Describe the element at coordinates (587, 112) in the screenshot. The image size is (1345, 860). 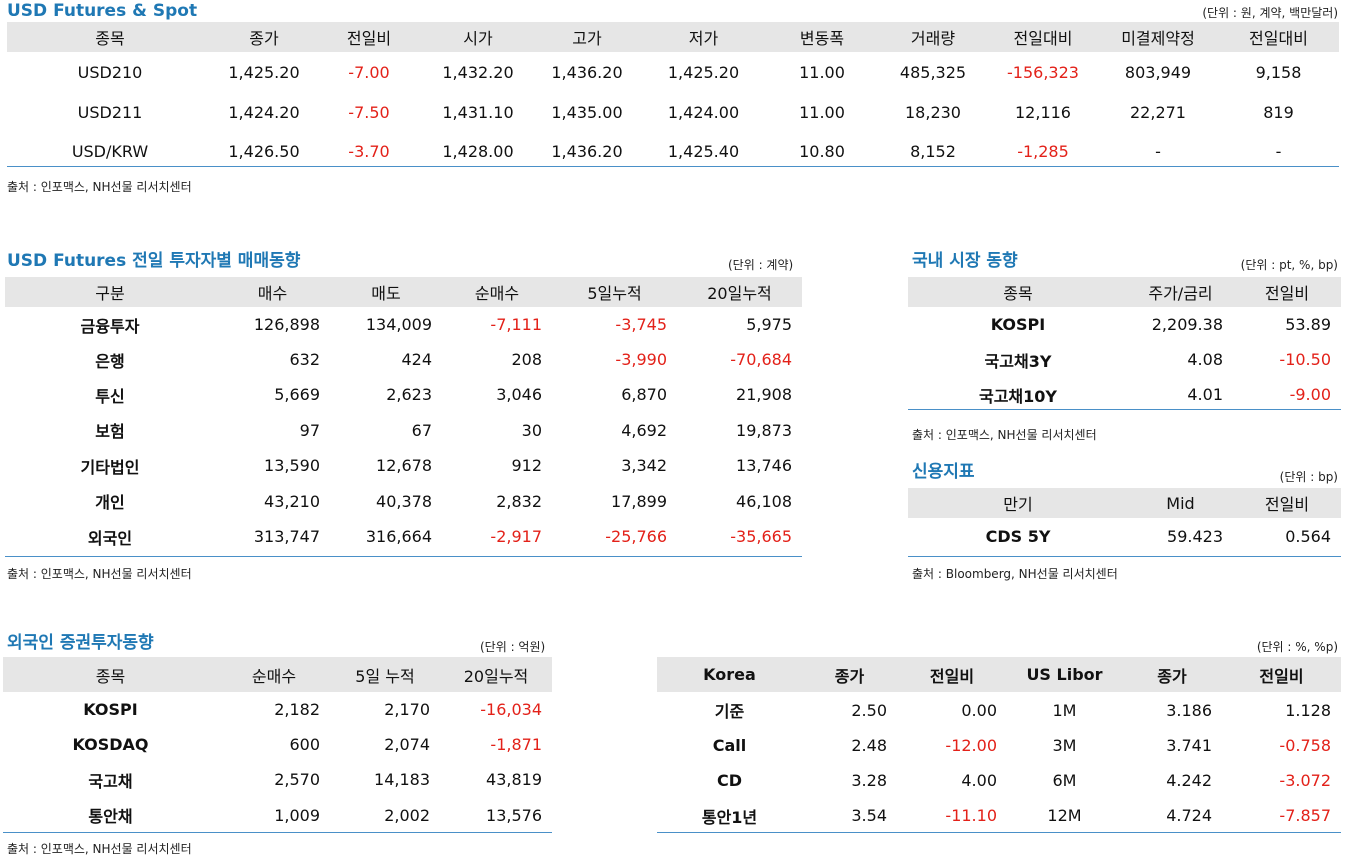
I see `table-cell: 1,435.00` at that location.